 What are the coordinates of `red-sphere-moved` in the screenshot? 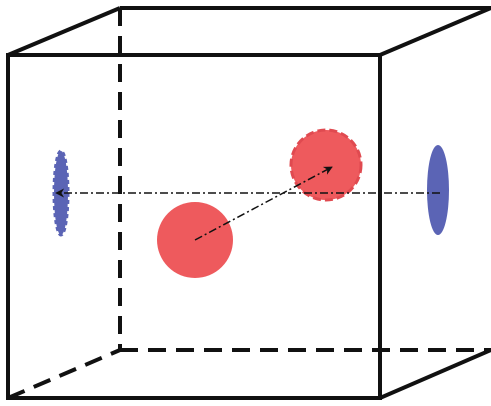 It's located at (326, 165).